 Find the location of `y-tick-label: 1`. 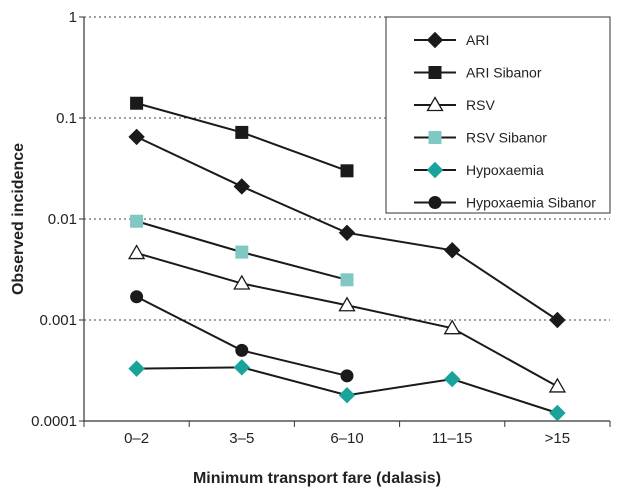

y-tick-label: 1 is located at coordinates (73, 17).